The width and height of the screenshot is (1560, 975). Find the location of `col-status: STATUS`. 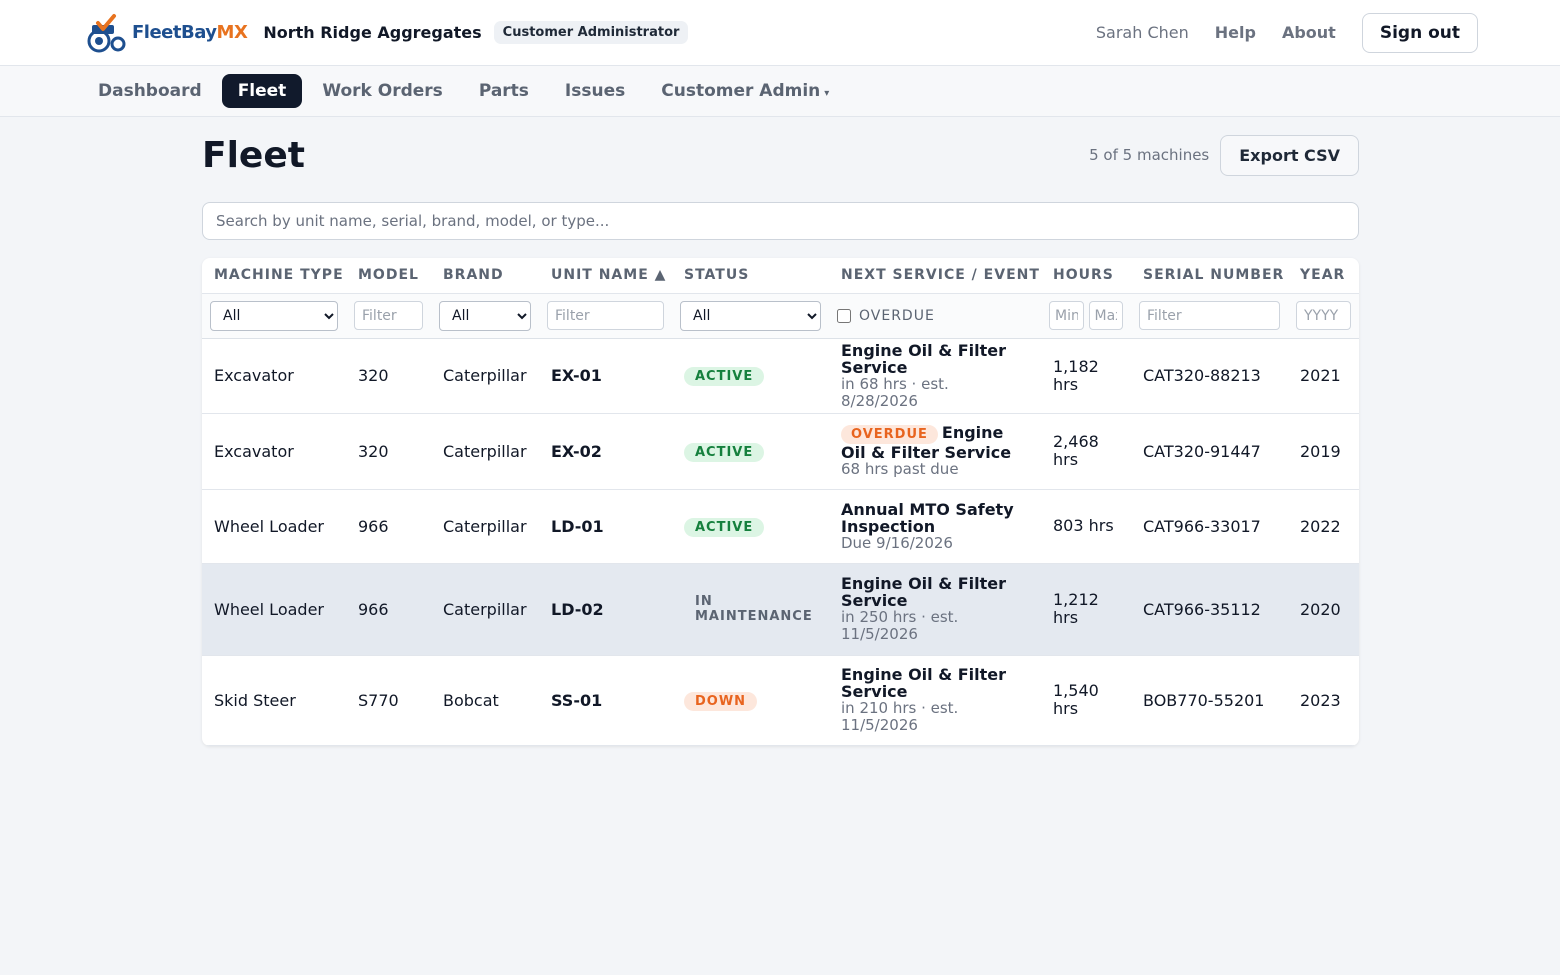

col-status: STATUS is located at coordinates (750, 276).